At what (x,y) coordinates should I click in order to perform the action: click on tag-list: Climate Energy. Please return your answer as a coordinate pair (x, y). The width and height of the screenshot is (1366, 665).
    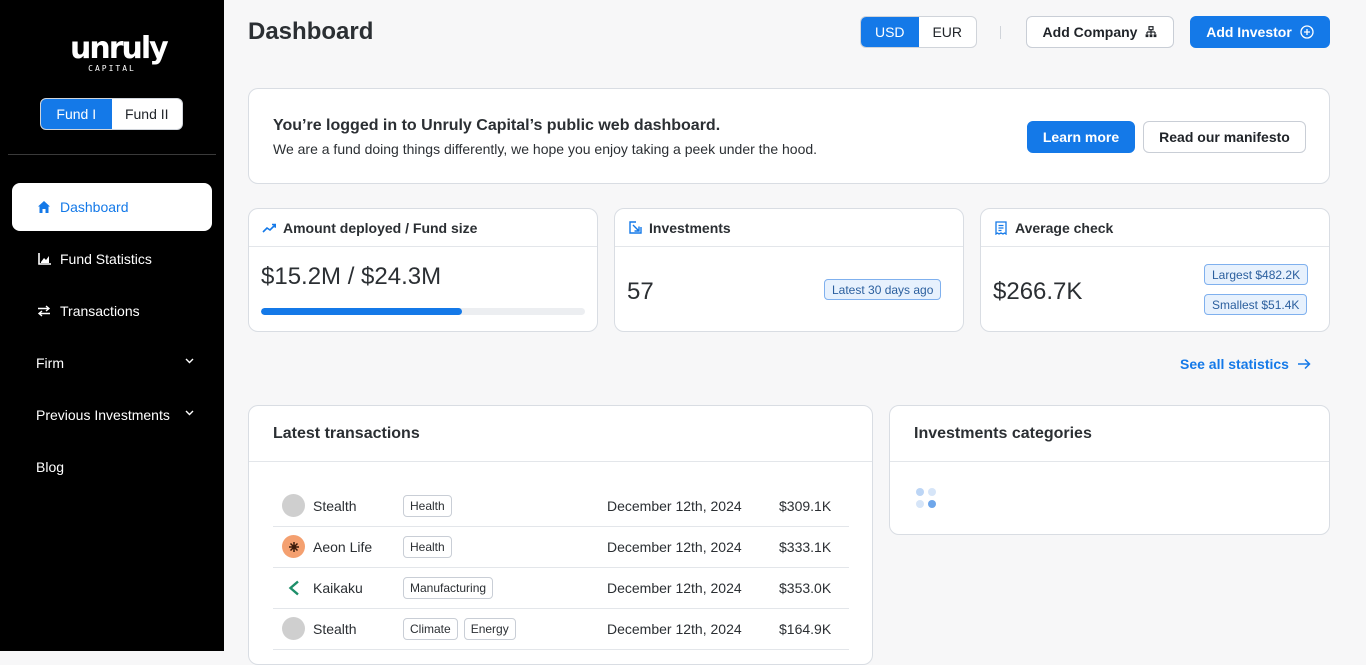
    Looking at the image, I should click on (459, 629).